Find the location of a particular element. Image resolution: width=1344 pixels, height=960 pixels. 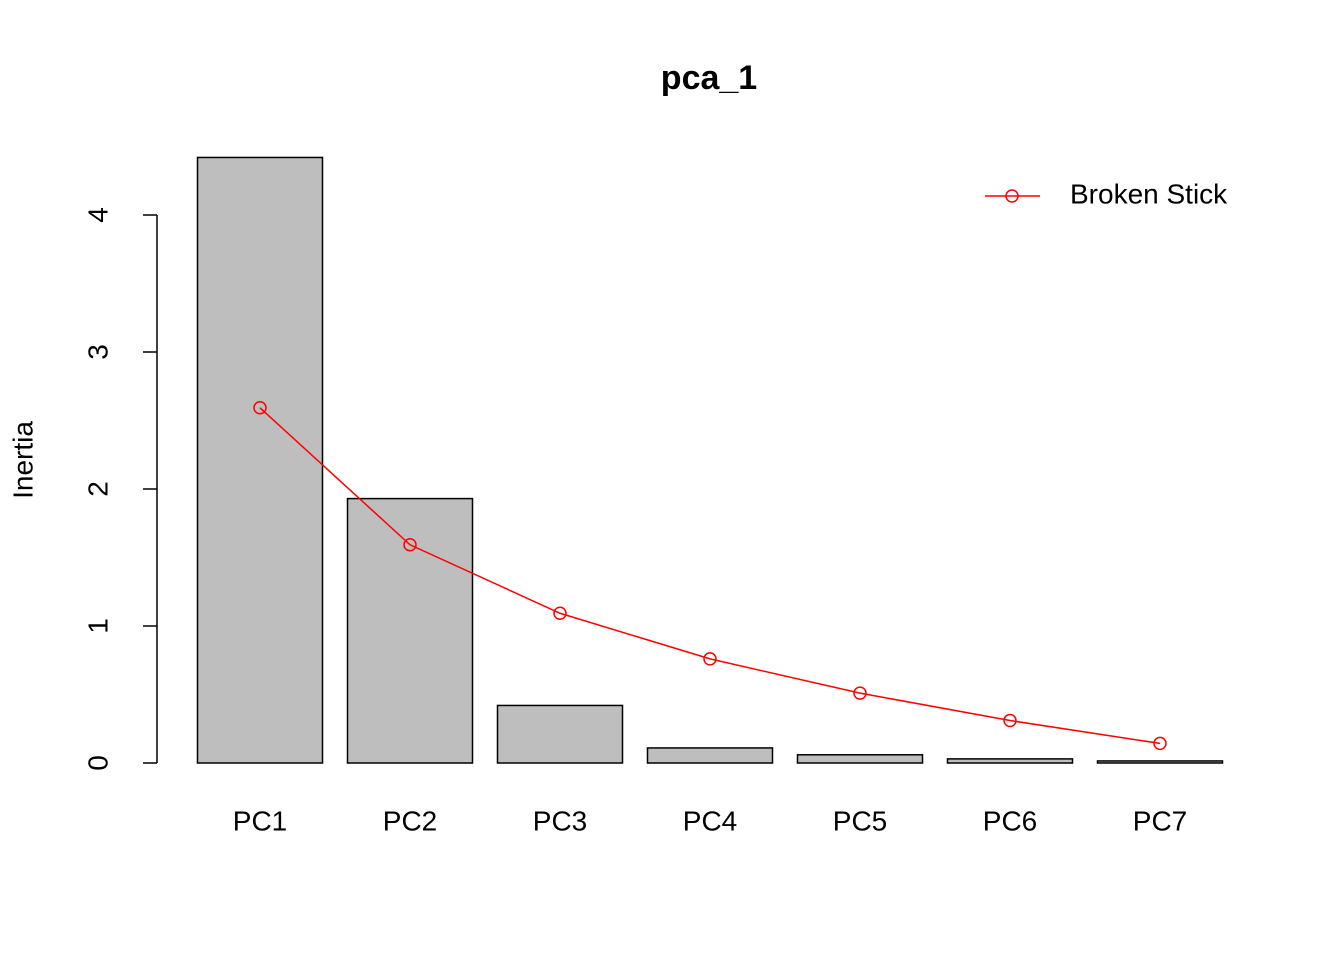

y-tick-label: 1 is located at coordinates (97, 626).